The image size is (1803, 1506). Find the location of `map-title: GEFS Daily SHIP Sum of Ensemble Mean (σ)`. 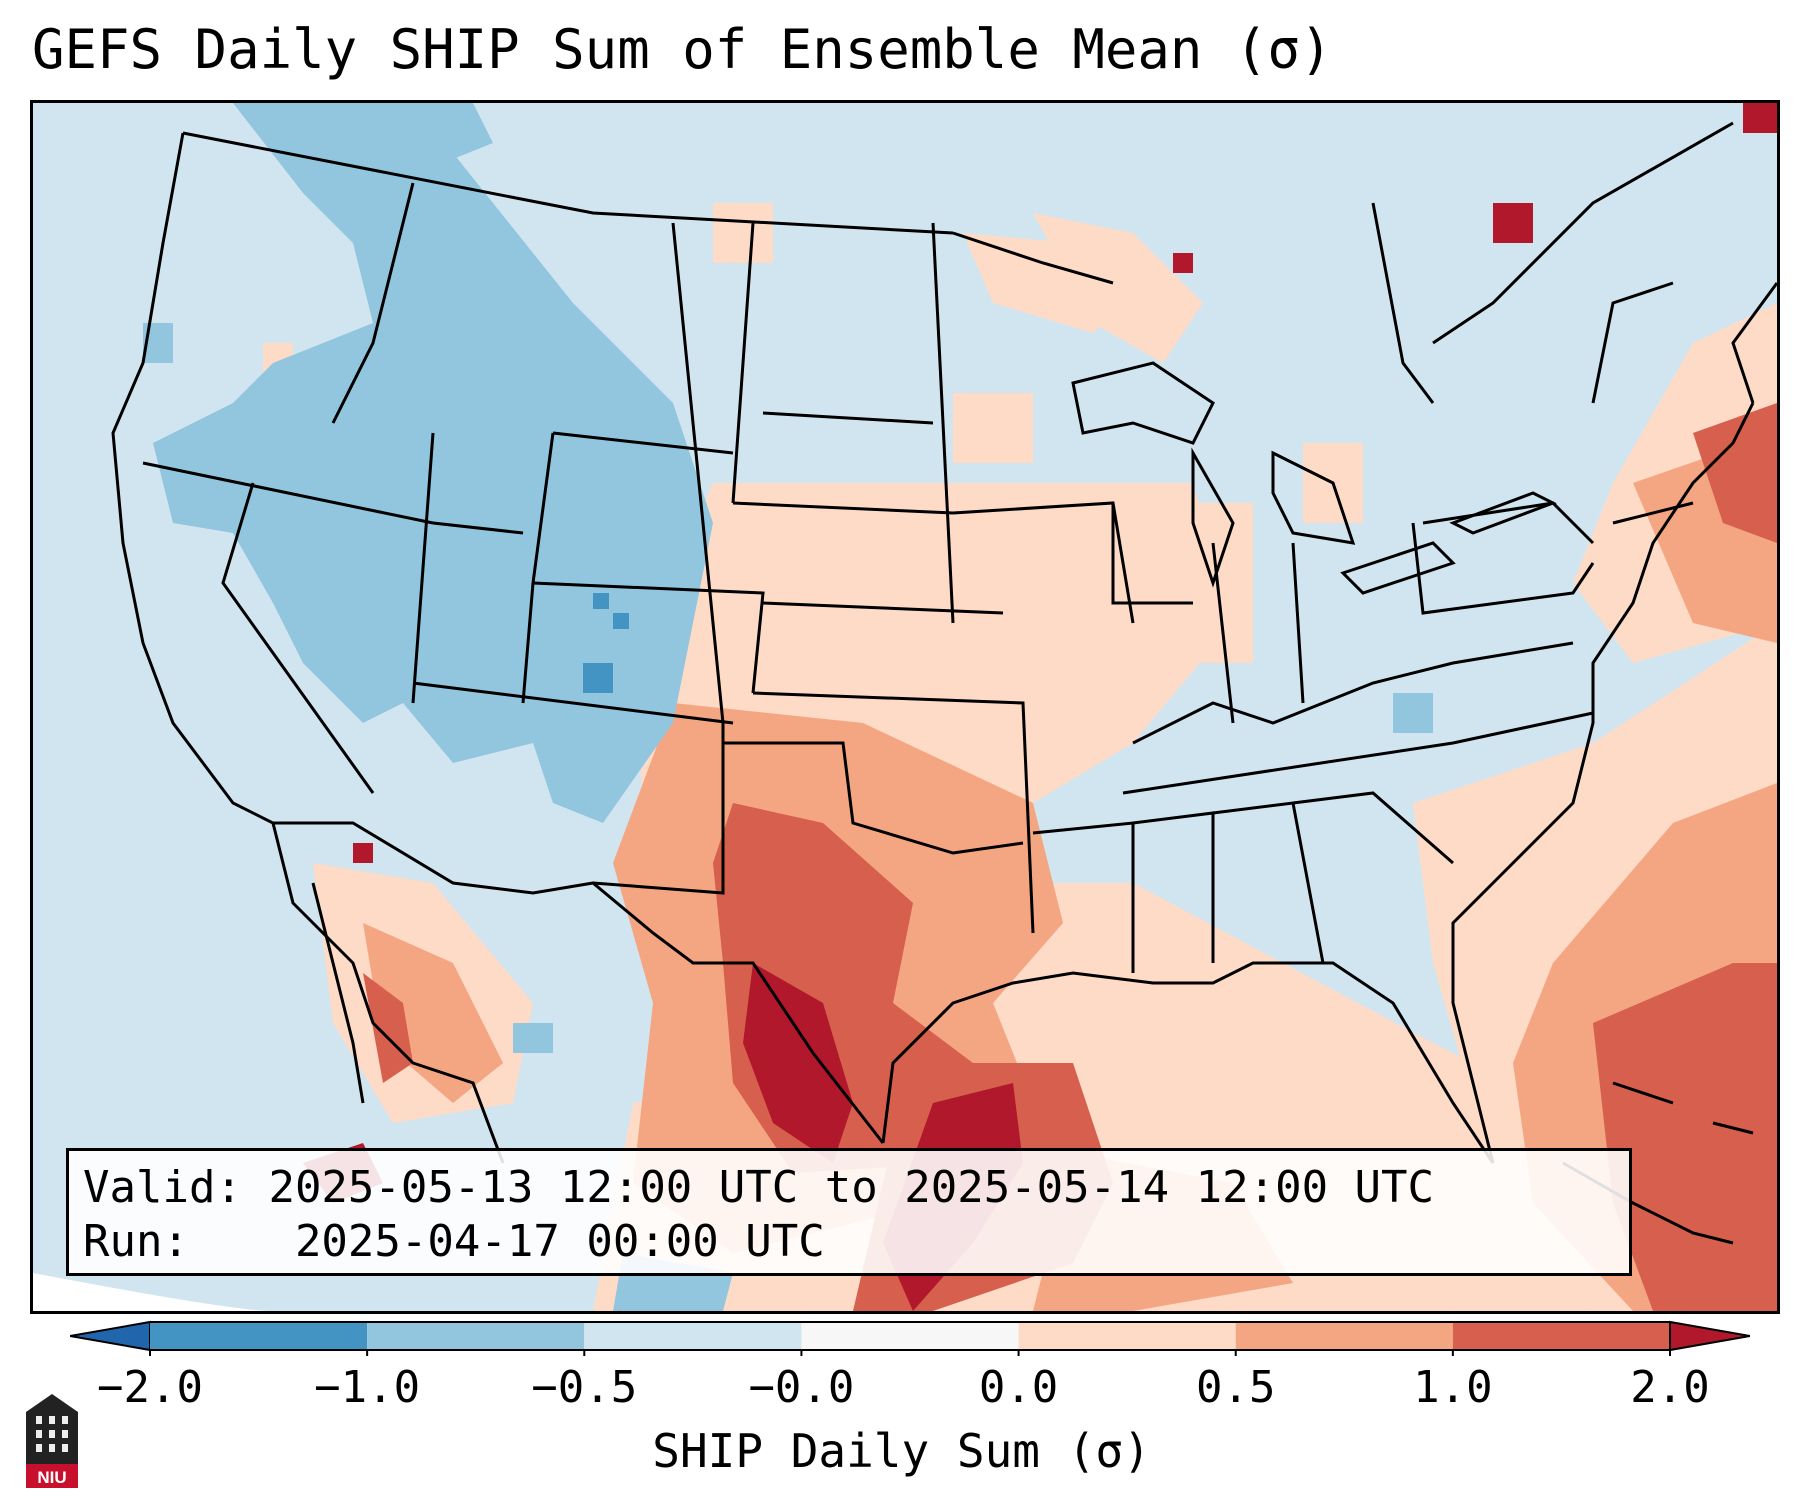

map-title: GEFS Daily SHIP Sum of Ensemble Mean (σ) is located at coordinates (682, 49).